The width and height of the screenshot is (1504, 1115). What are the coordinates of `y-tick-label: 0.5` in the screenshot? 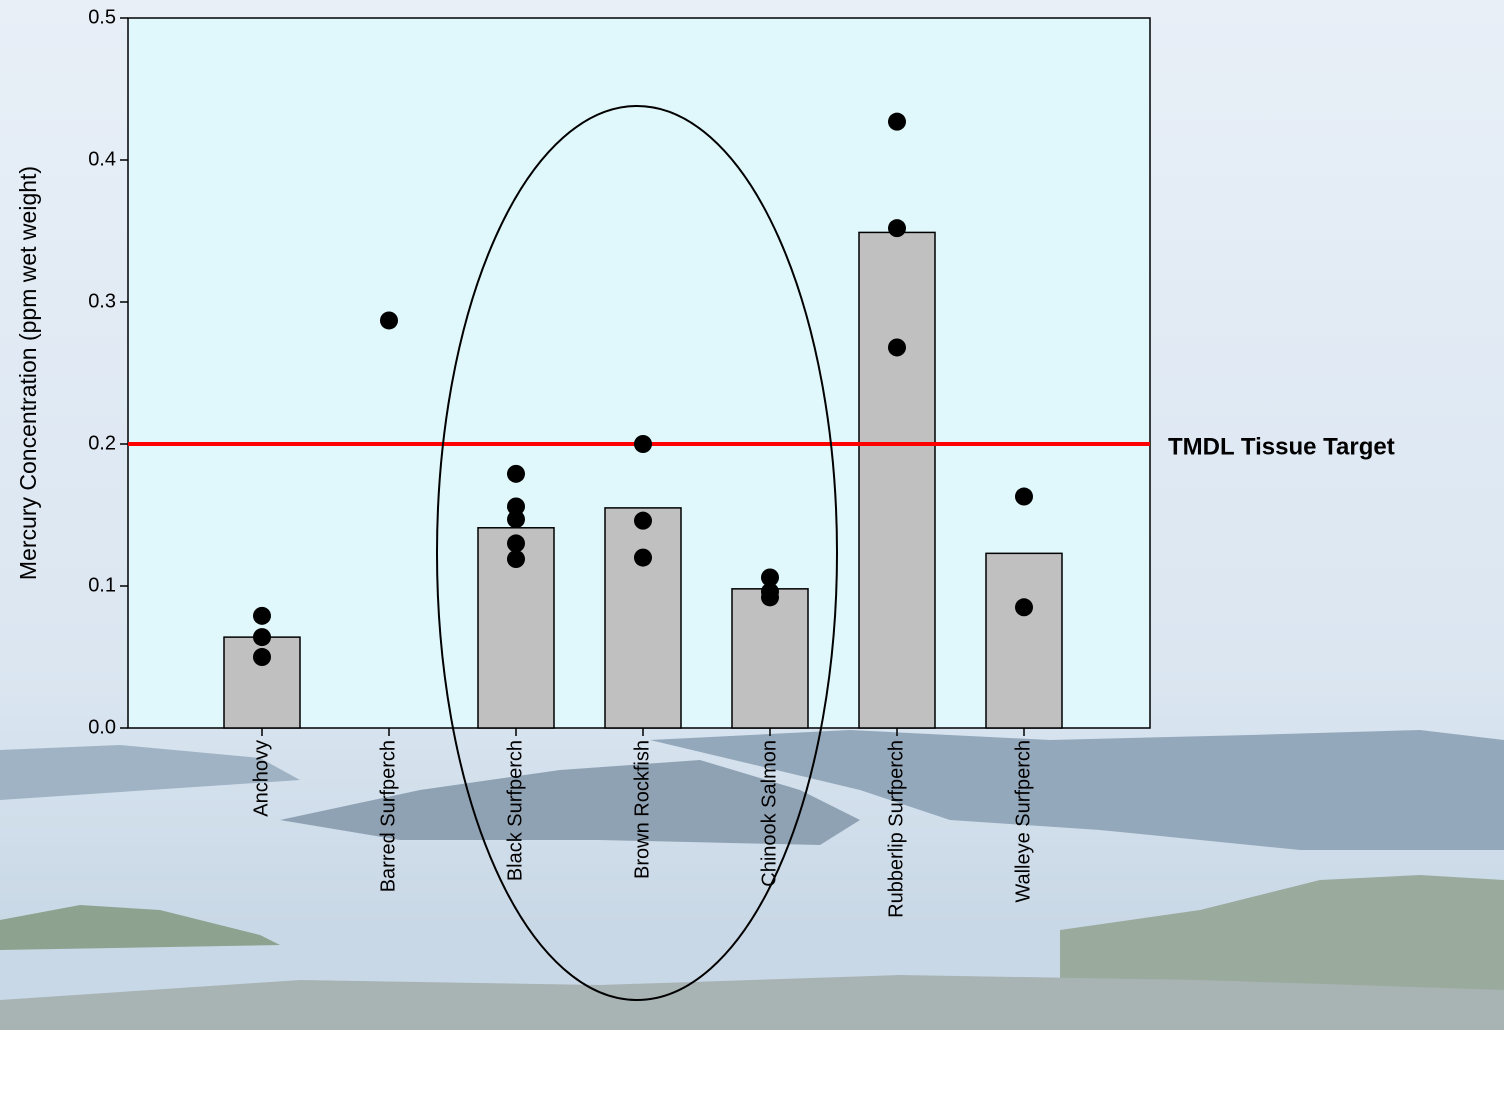 It's located at (102, 17).